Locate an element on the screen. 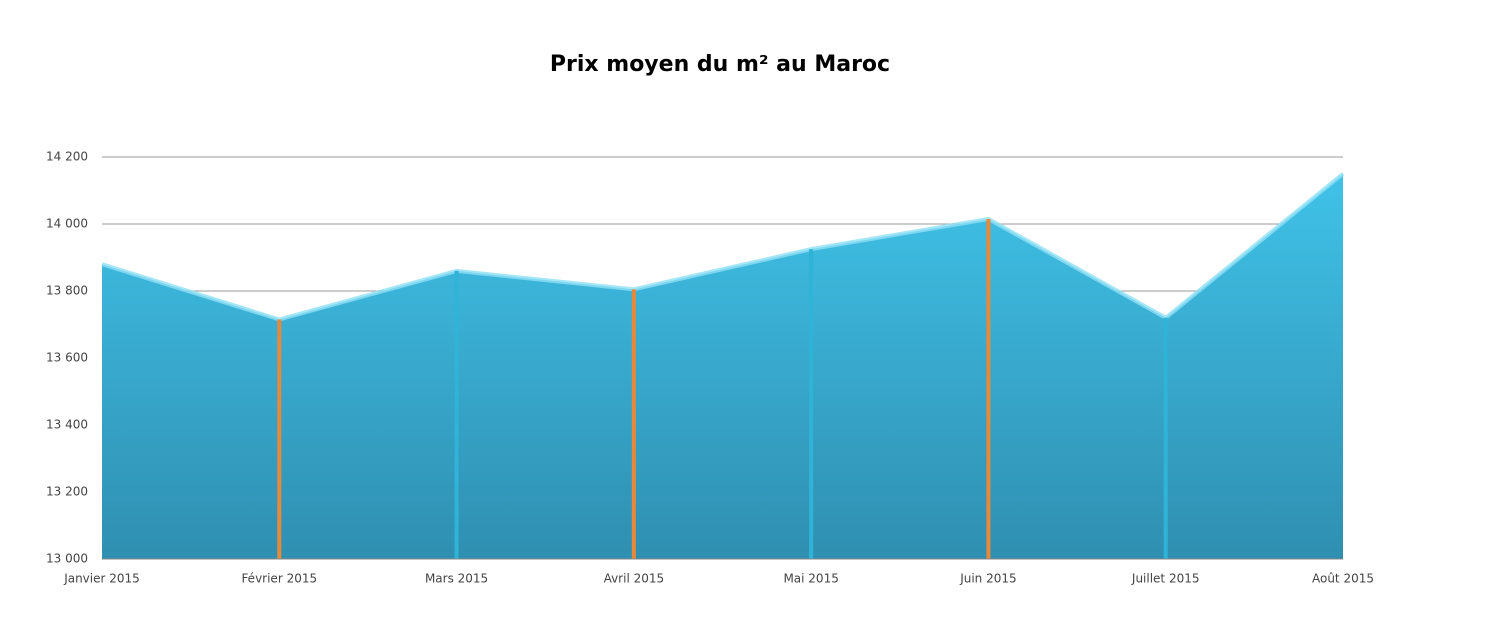 This screenshot has height=630, width=1500. y-tick-label: 13 800 is located at coordinates (67, 291).